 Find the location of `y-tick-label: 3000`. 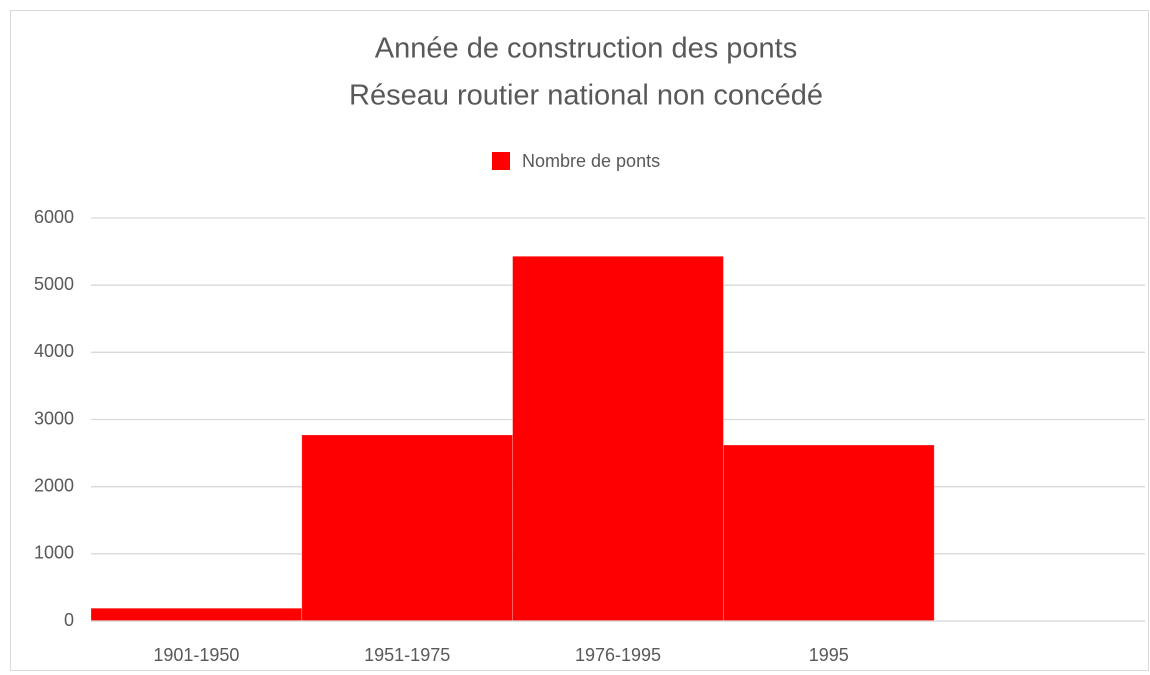

y-tick-label: 3000 is located at coordinates (54, 418).